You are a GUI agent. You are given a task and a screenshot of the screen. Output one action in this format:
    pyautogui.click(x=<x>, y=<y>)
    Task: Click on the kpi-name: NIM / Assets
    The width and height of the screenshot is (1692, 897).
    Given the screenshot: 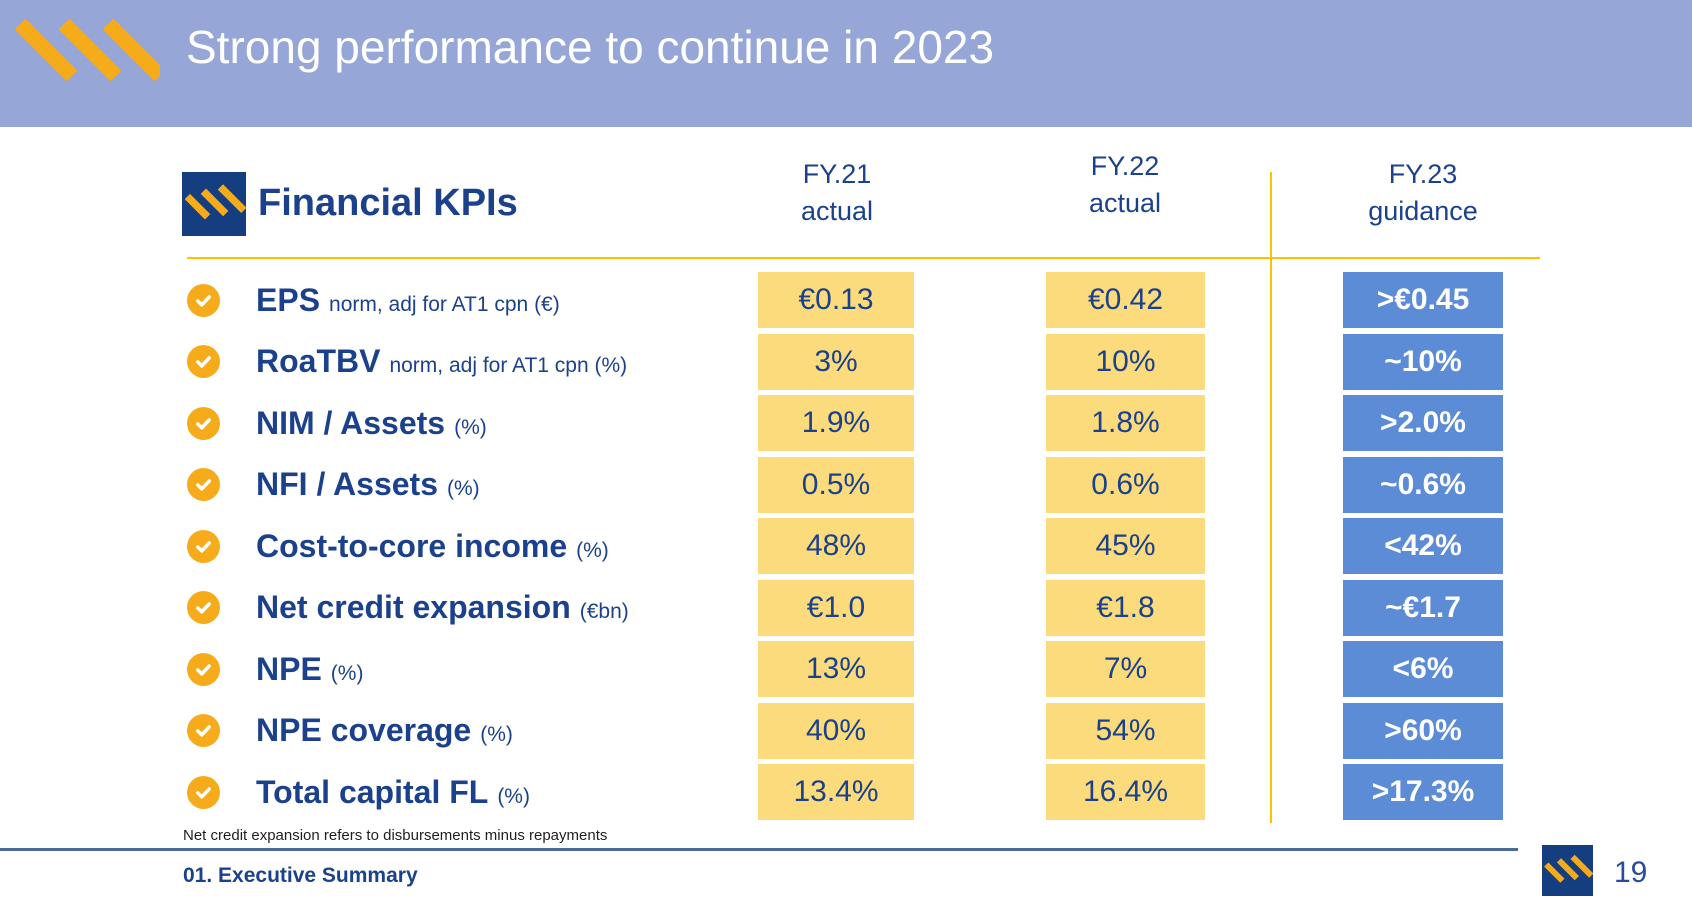 What is the action you would take?
    pyautogui.click(x=351, y=422)
    